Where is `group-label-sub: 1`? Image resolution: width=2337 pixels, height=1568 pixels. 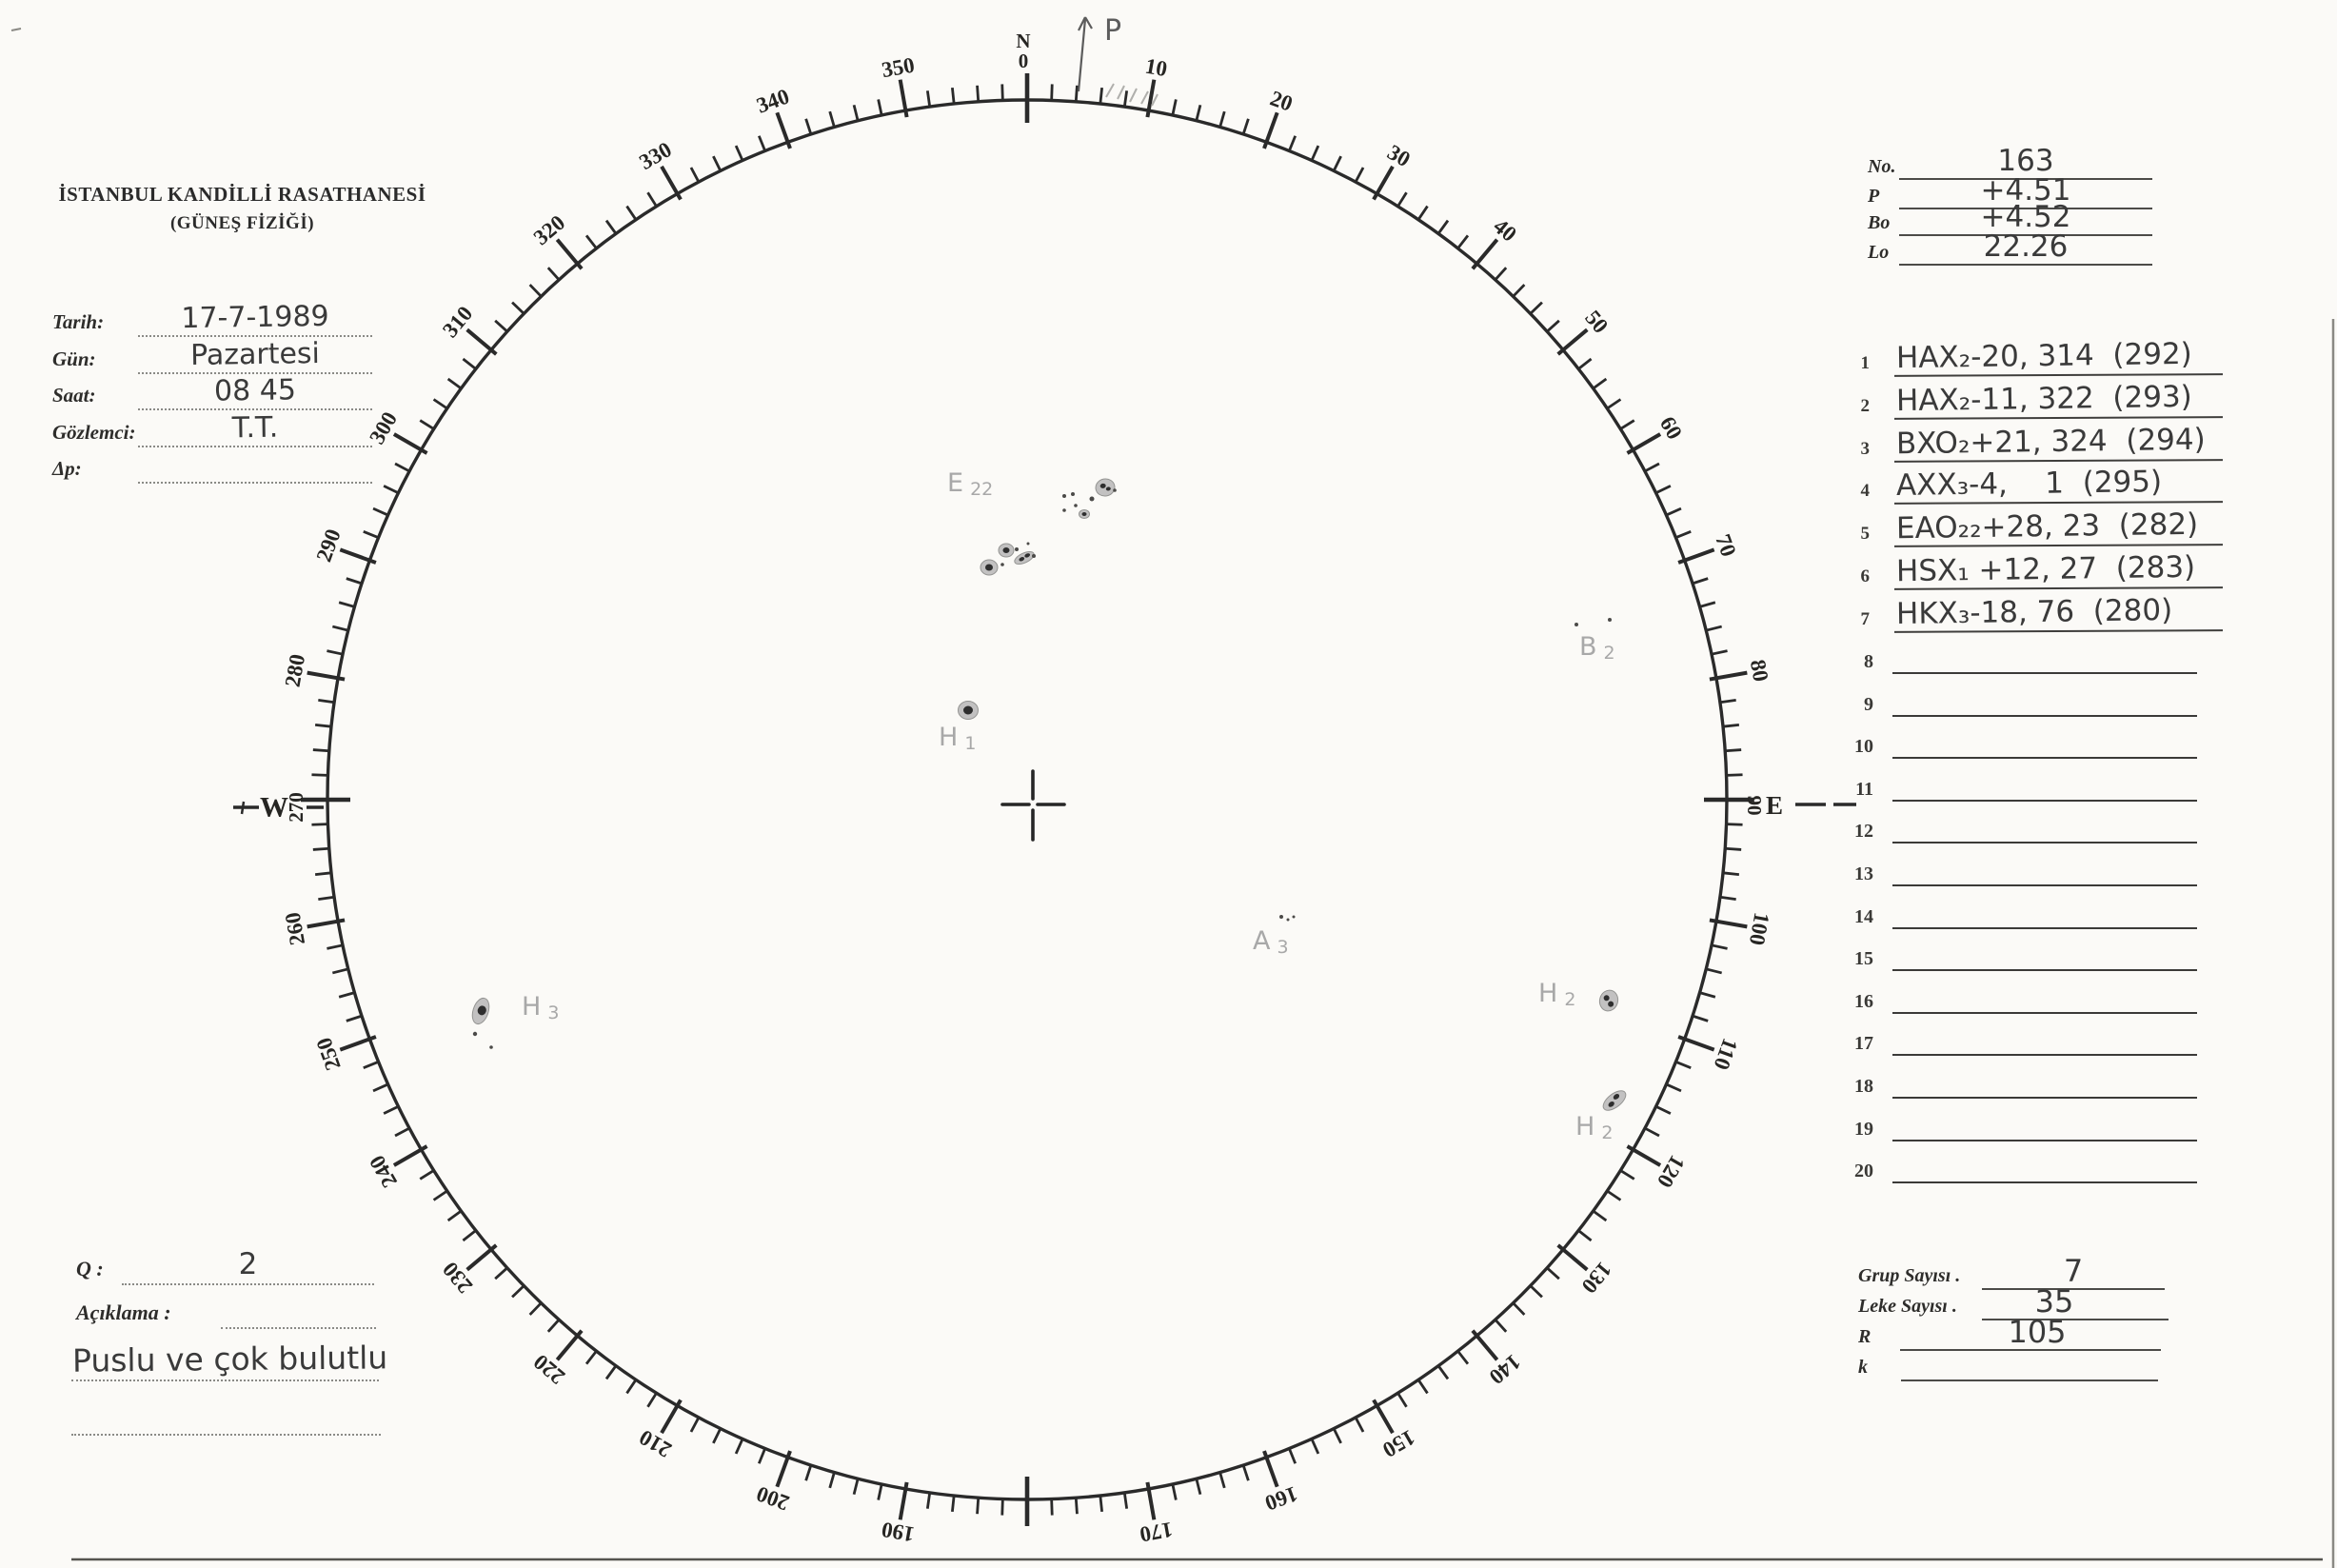 group-label-sub: 1 is located at coordinates (970, 744).